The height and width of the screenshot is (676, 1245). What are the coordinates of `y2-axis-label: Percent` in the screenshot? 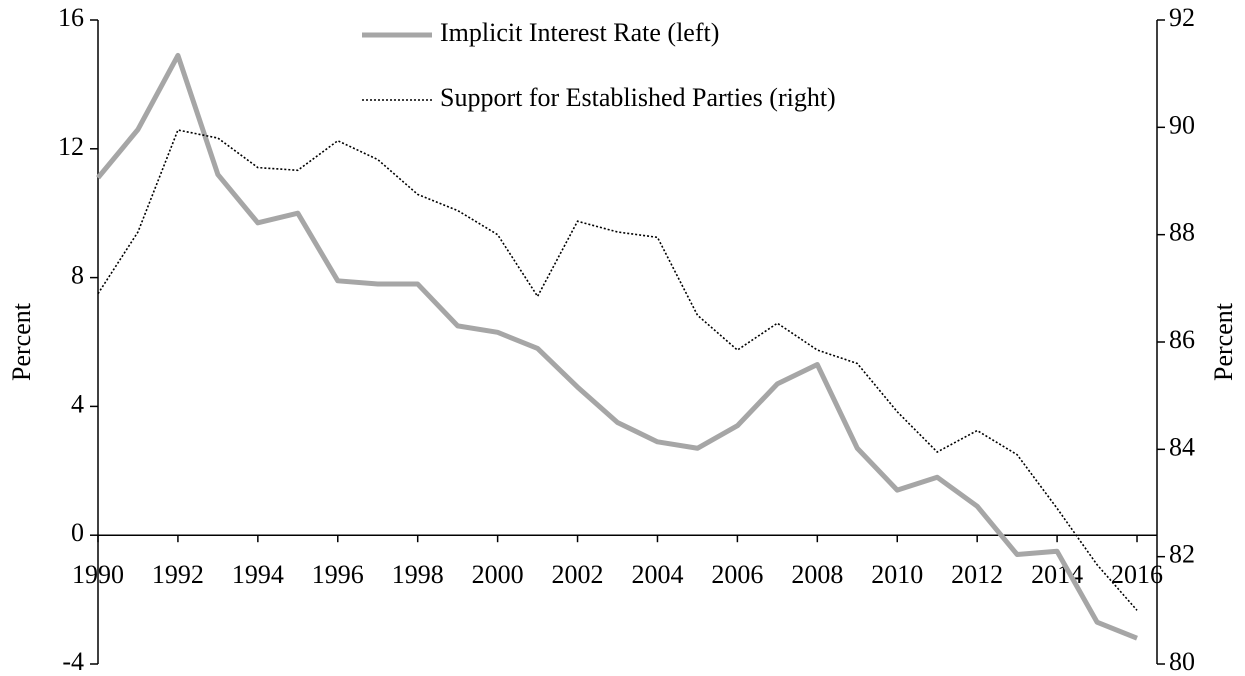 It's located at (1223, 341).